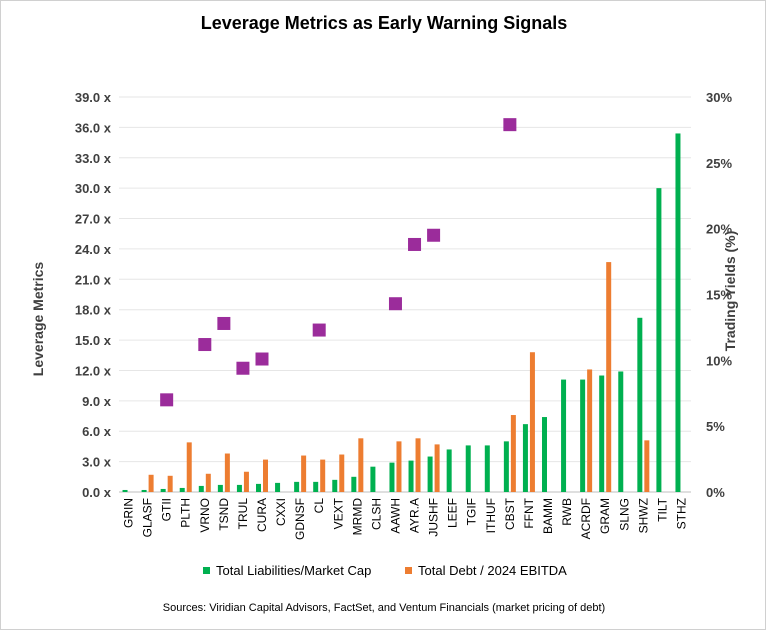  What do you see at coordinates (449, 470) in the screenshot?
I see `bar-liabilities-leef` at bounding box center [449, 470].